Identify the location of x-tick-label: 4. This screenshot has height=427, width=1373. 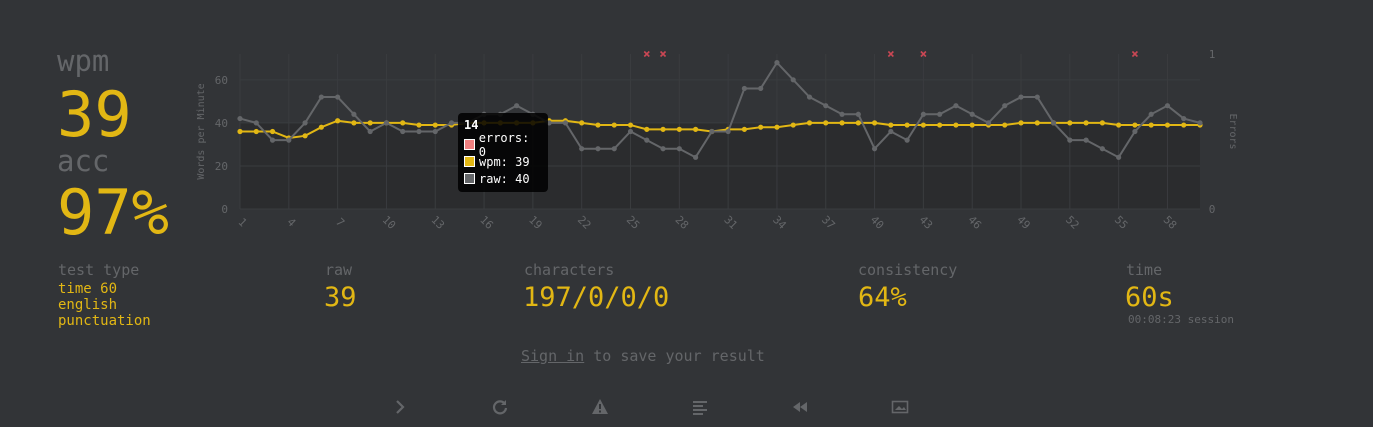
(291, 223).